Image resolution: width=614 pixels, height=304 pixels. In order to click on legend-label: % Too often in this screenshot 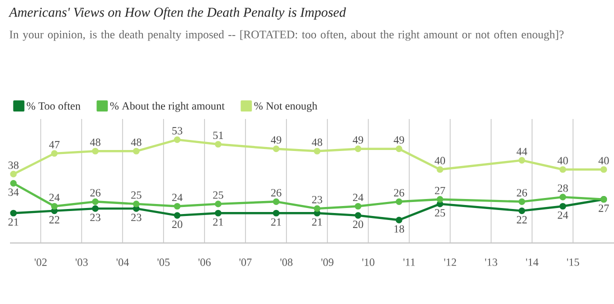, I will do `click(53, 106)`.